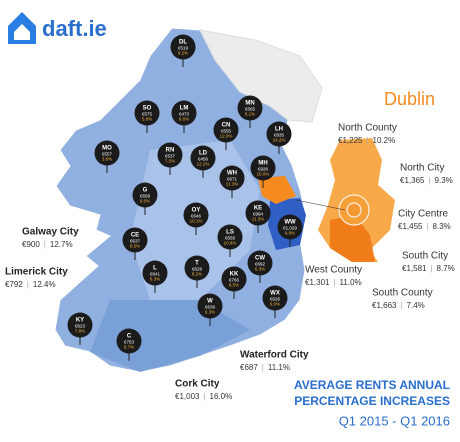 This screenshot has width=460, height=442. Describe the element at coordinates (409, 99) in the screenshot. I see `region-title: Dublin` at that location.